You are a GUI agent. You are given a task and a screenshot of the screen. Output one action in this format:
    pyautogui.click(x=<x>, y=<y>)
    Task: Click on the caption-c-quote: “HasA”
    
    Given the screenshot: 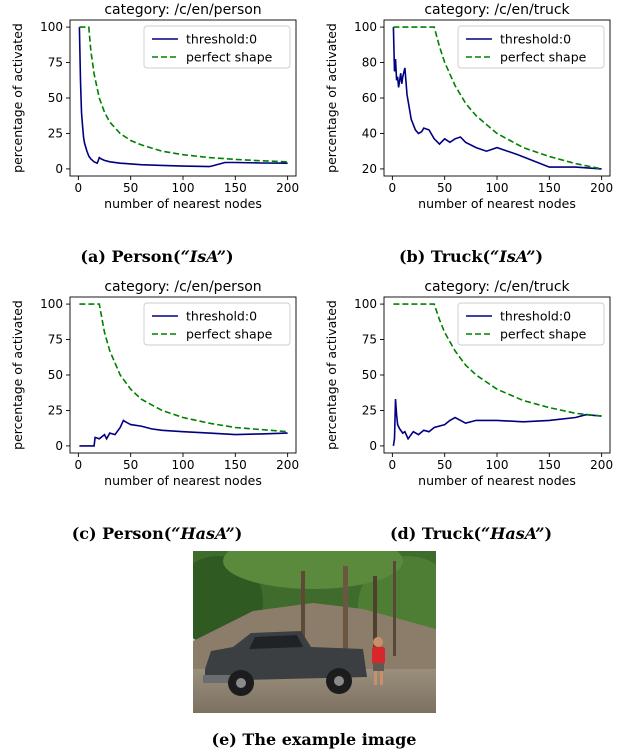 What is the action you would take?
    pyautogui.click(x=203, y=533)
    